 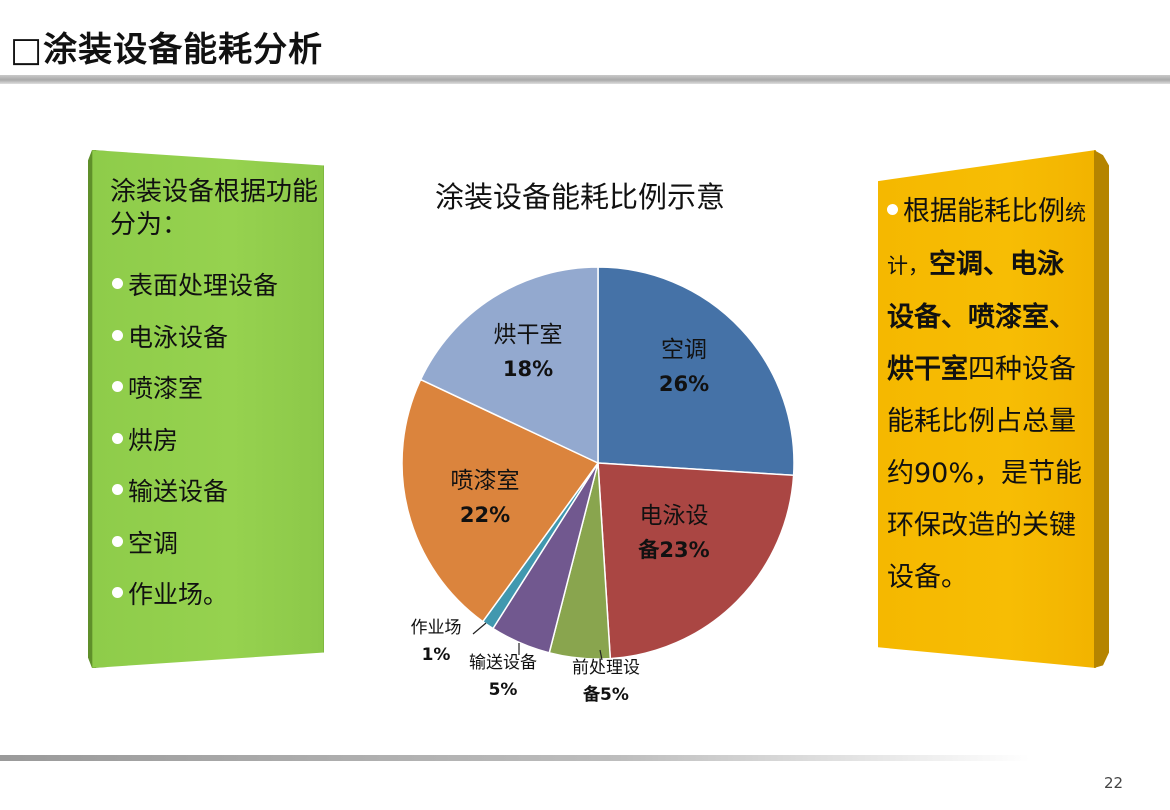 What do you see at coordinates (986, 239) in the screenshot?
I see `right-text-seg2: 统计，` at bounding box center [986, 239].